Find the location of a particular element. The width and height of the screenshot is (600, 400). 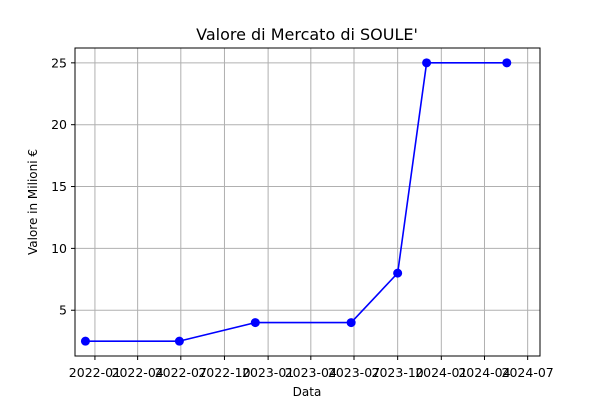

y-tick-label: 15 is located at coordinates (59, 186).